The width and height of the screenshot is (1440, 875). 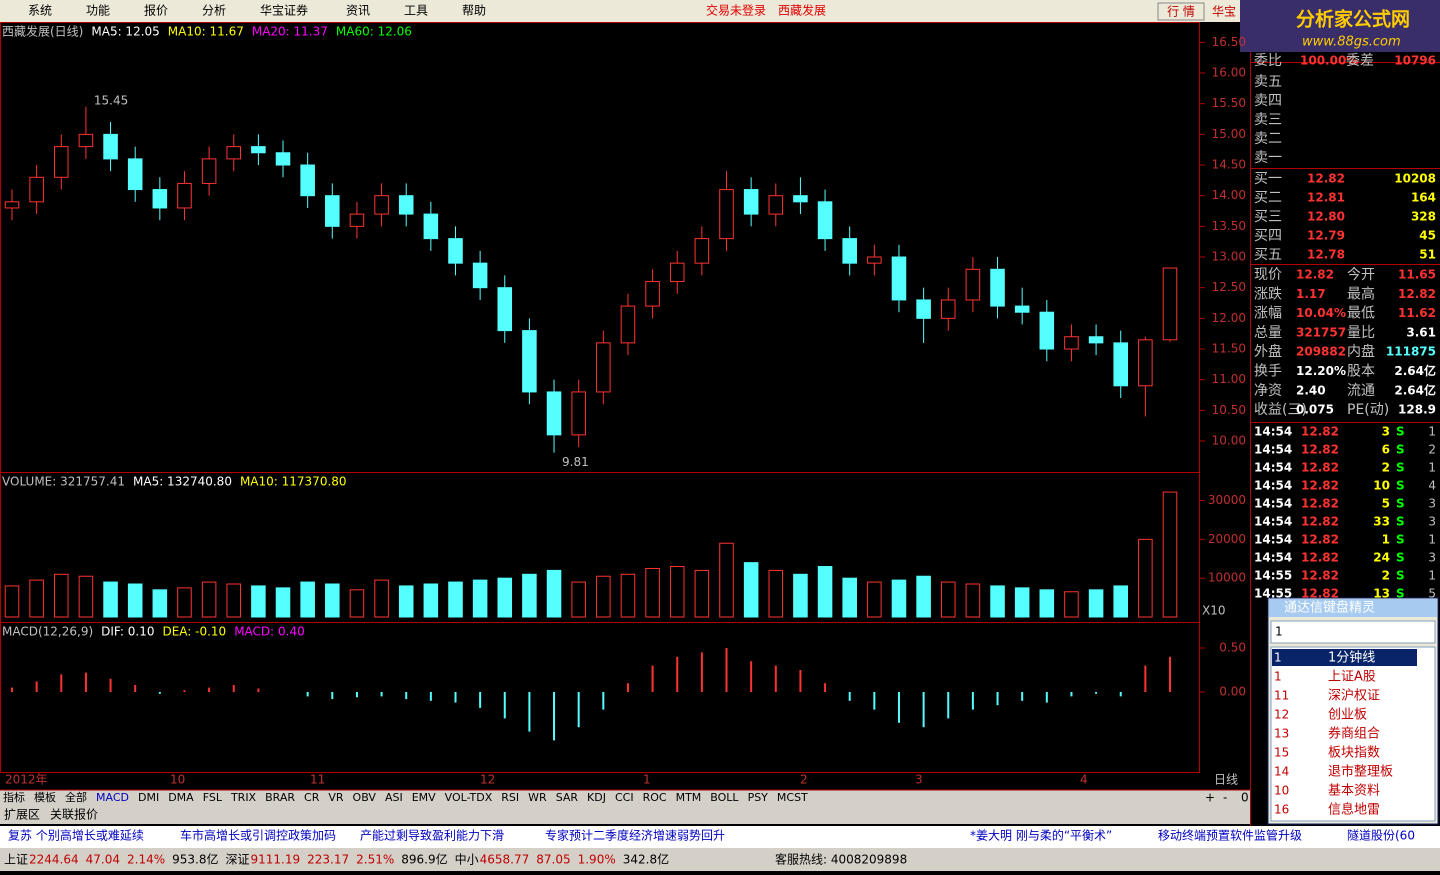 What do you see at coordinates (1281, 715) in the screenshot?
I see `wizard-code: 12` at bounding box center [1281, 715].